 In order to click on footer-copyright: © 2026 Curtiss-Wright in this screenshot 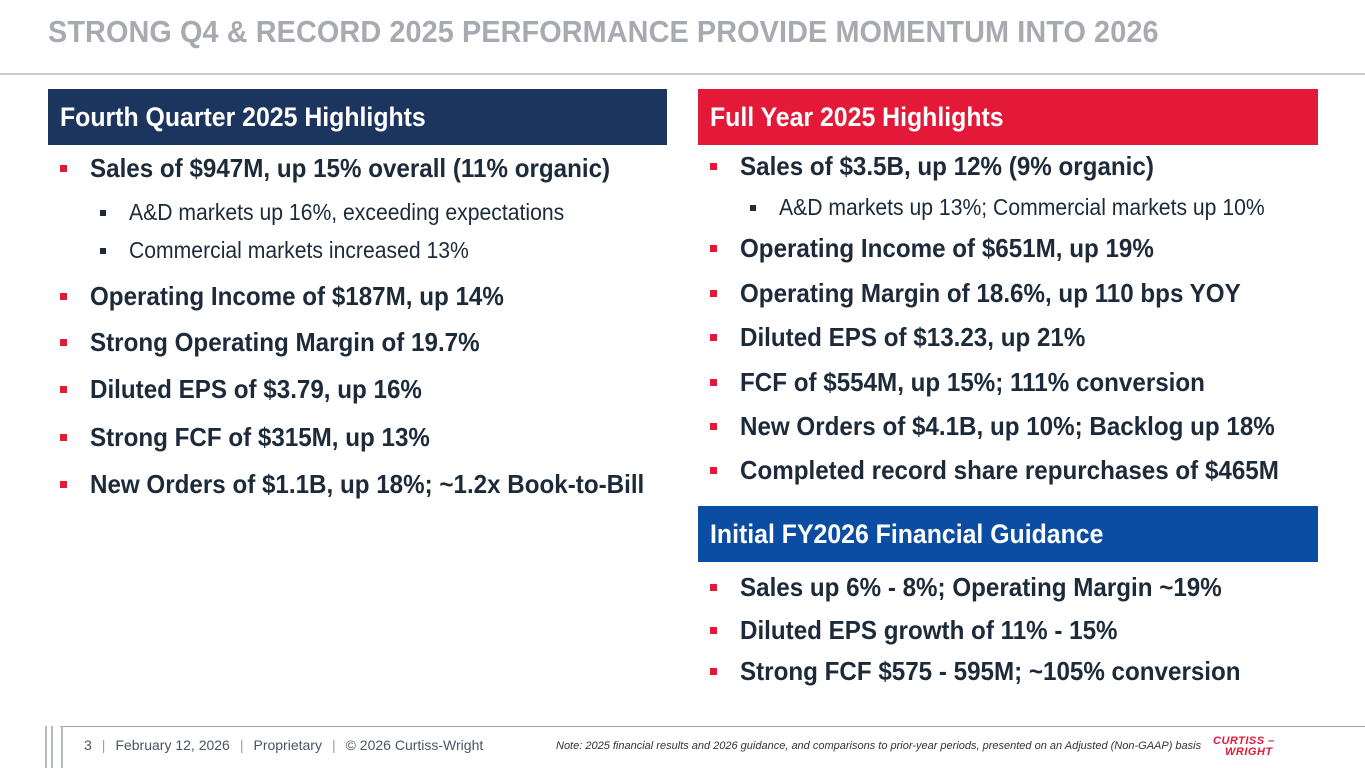, I will do `click(414, 745)`.